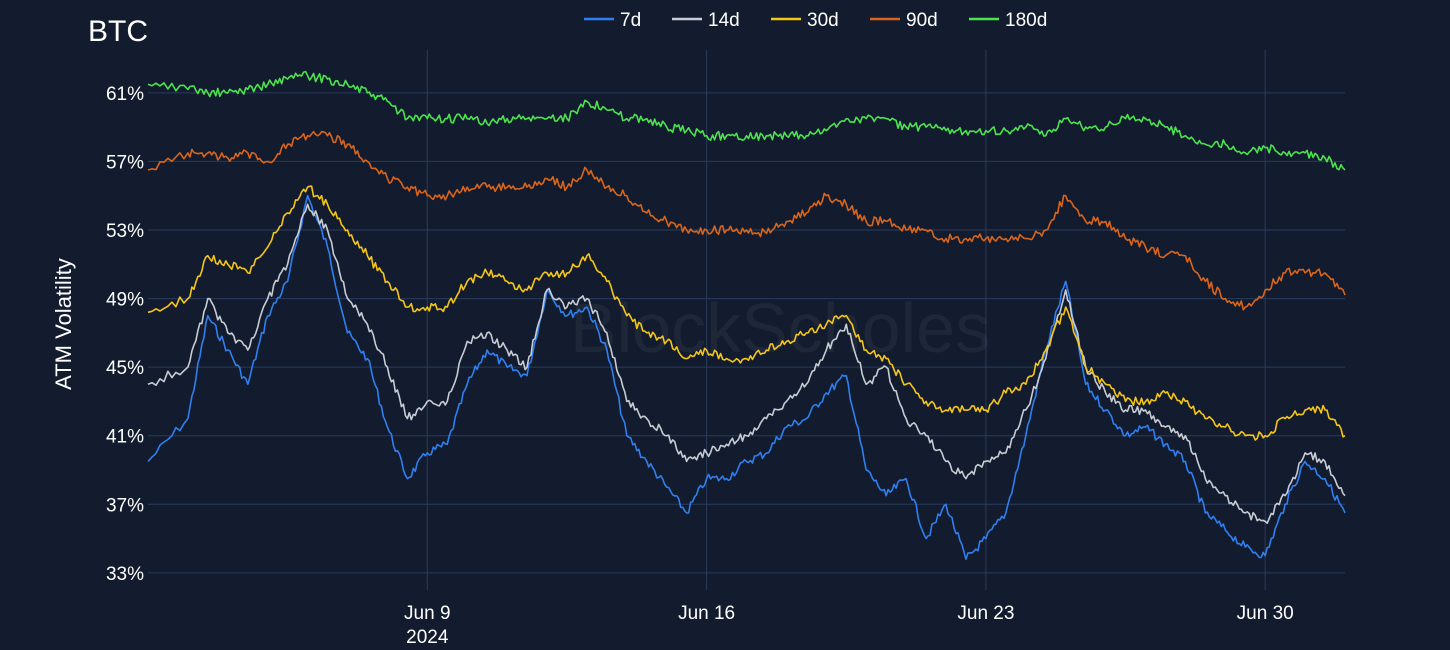 This screenshot has height=650, width=1450. What do you see at coordinates (125, 574) in the screenshot?
I see `y-tick-label: 33%` at bounding box center [125, 574].